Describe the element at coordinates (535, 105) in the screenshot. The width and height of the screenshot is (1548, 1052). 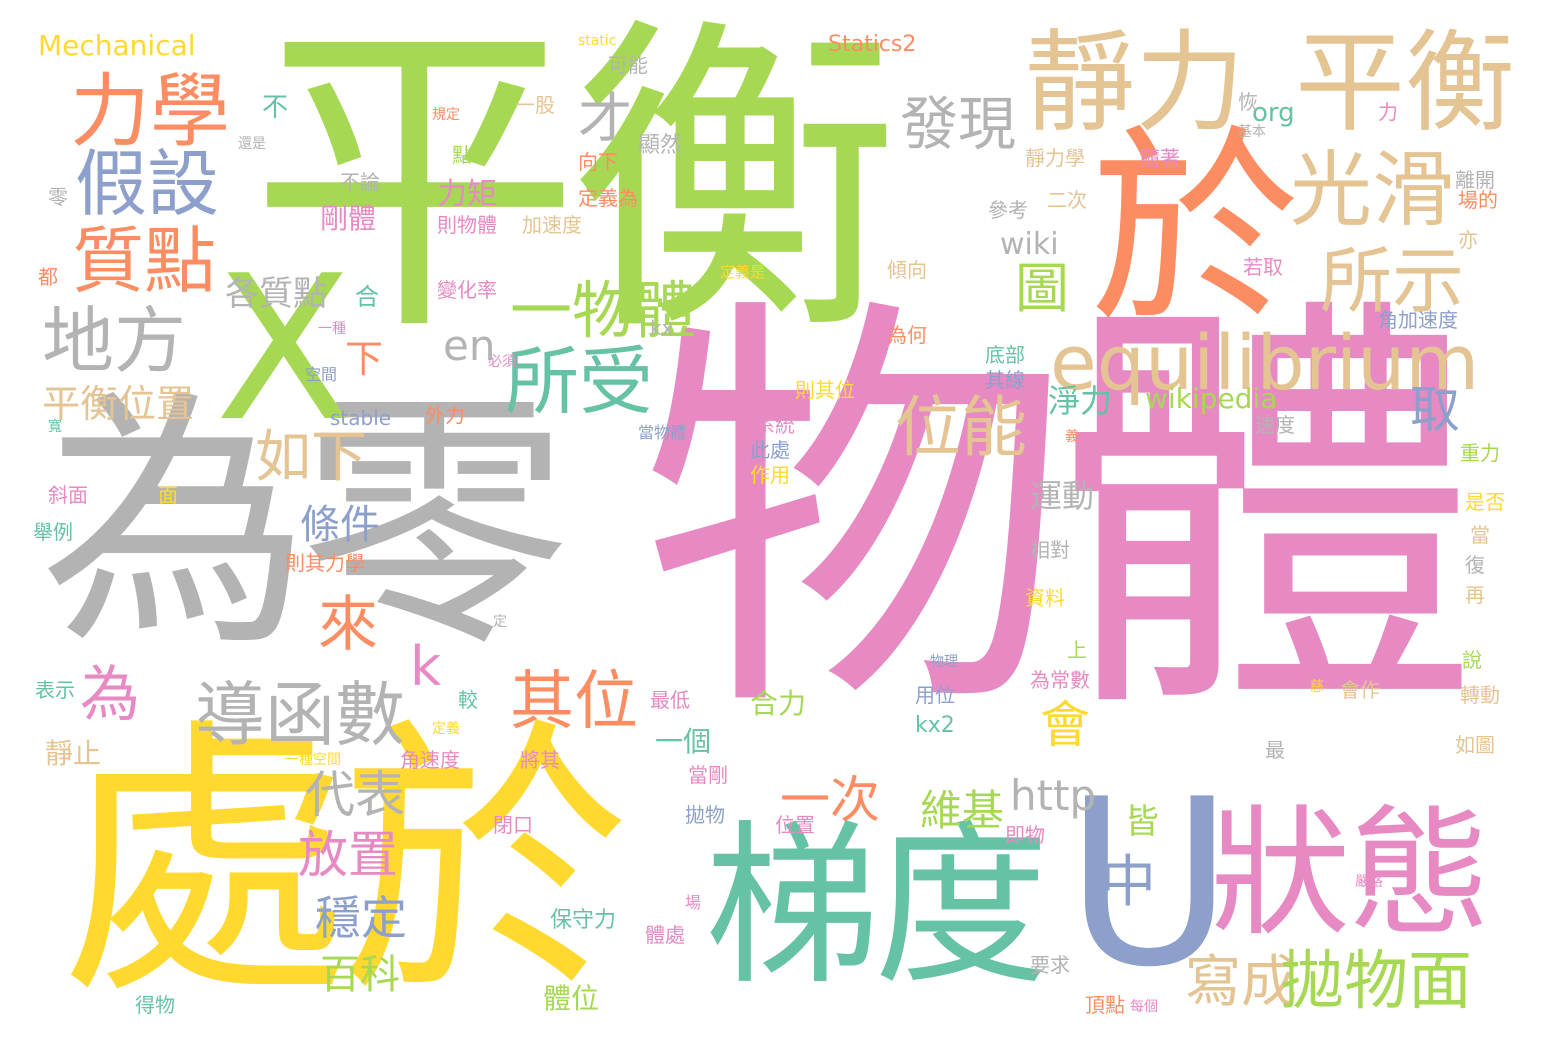
I see `word-a-stream: 一股` at that location.